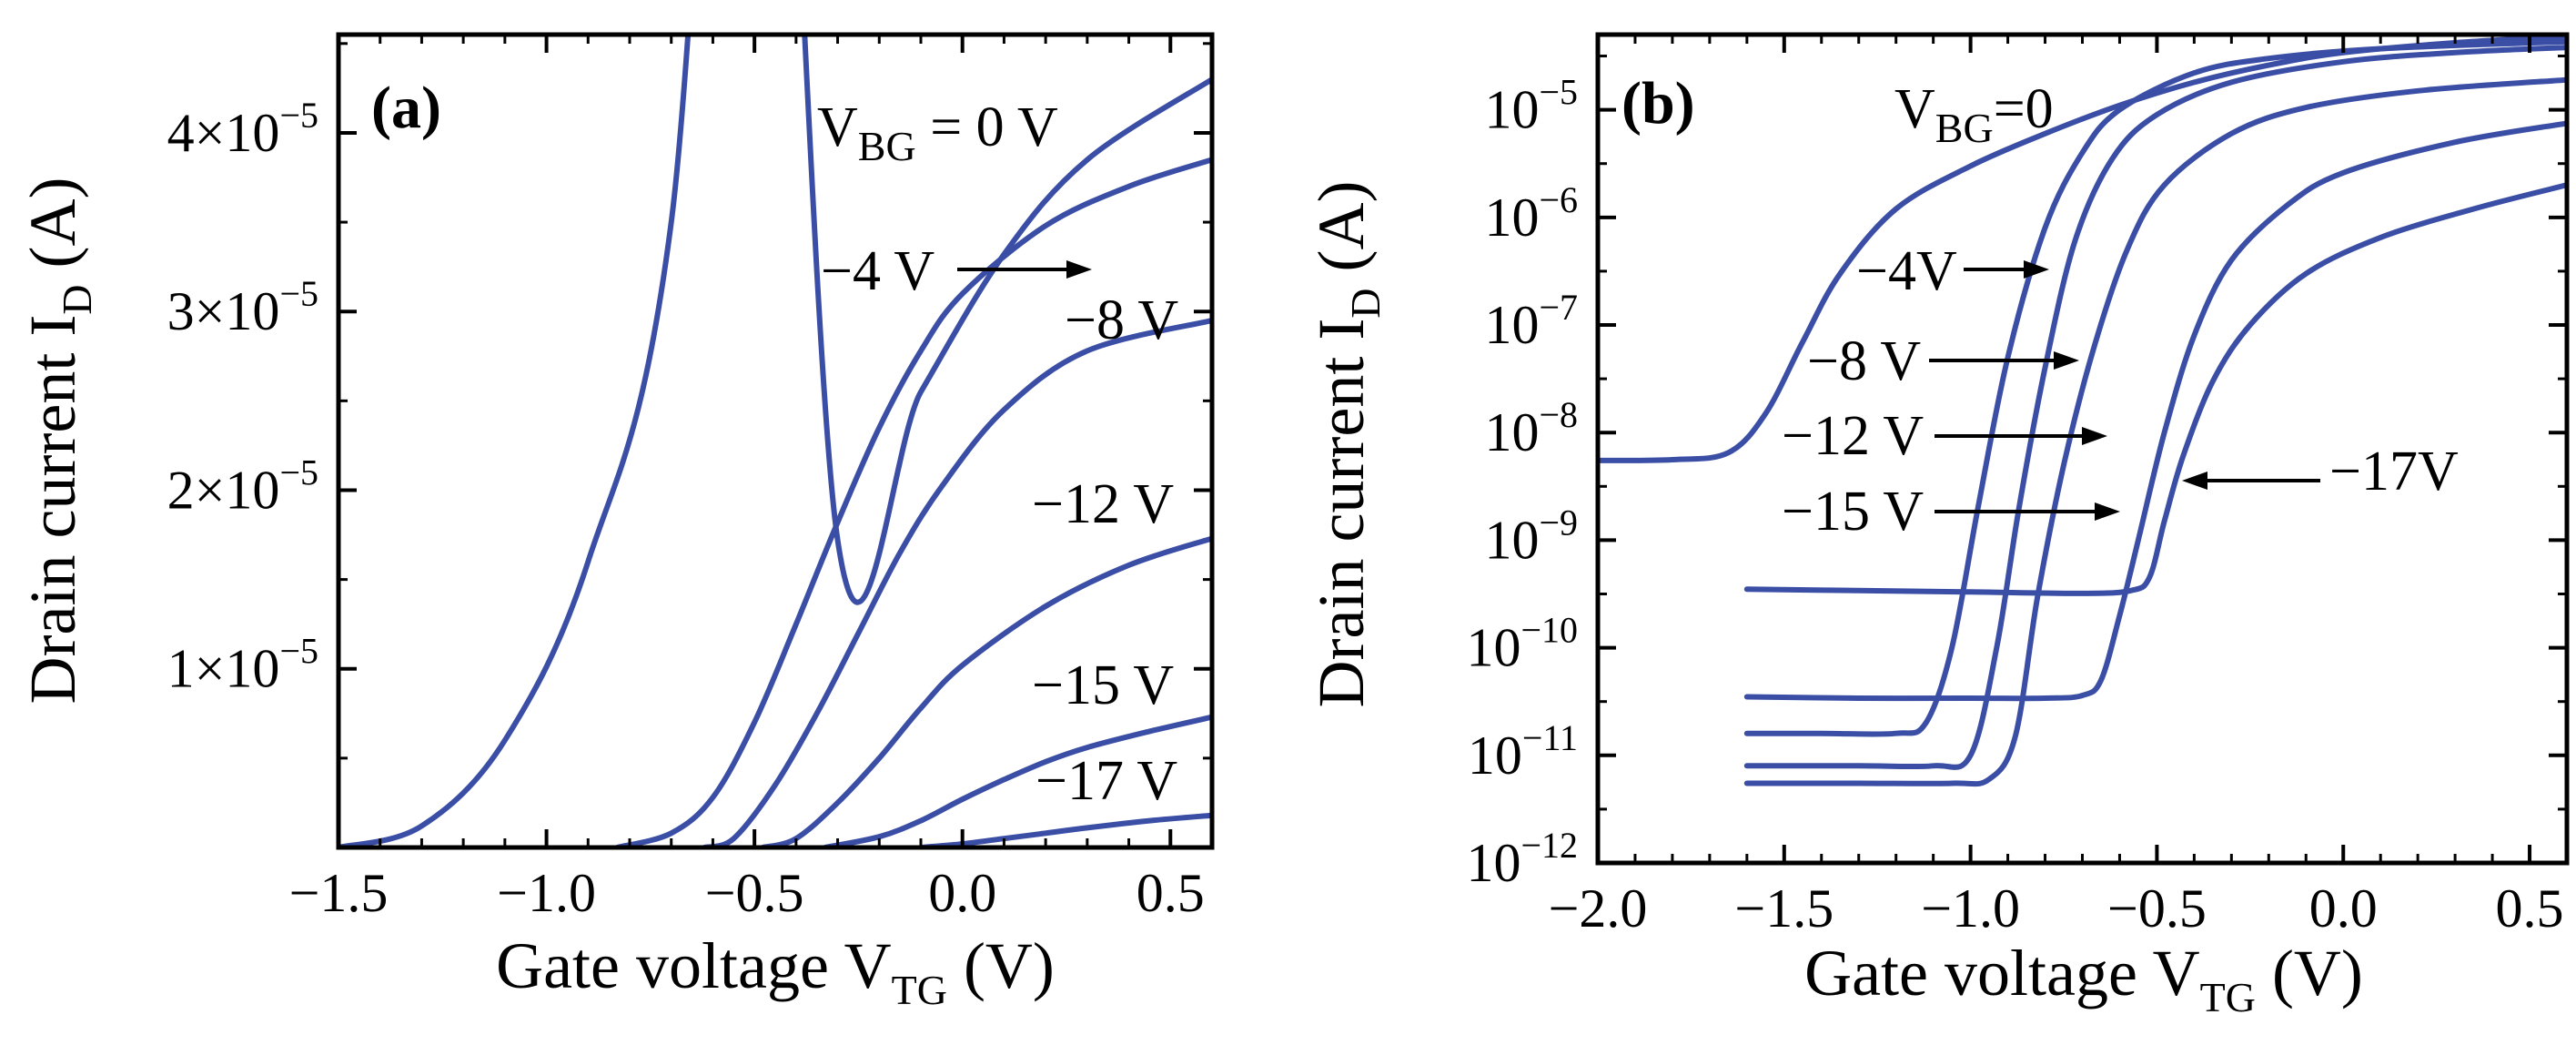 The image size is (2576, 1045). Describe the element at coordinates (1121, 320) in the screenshot. I see `panel-a-annotation-minus8: −8 V` at that location.